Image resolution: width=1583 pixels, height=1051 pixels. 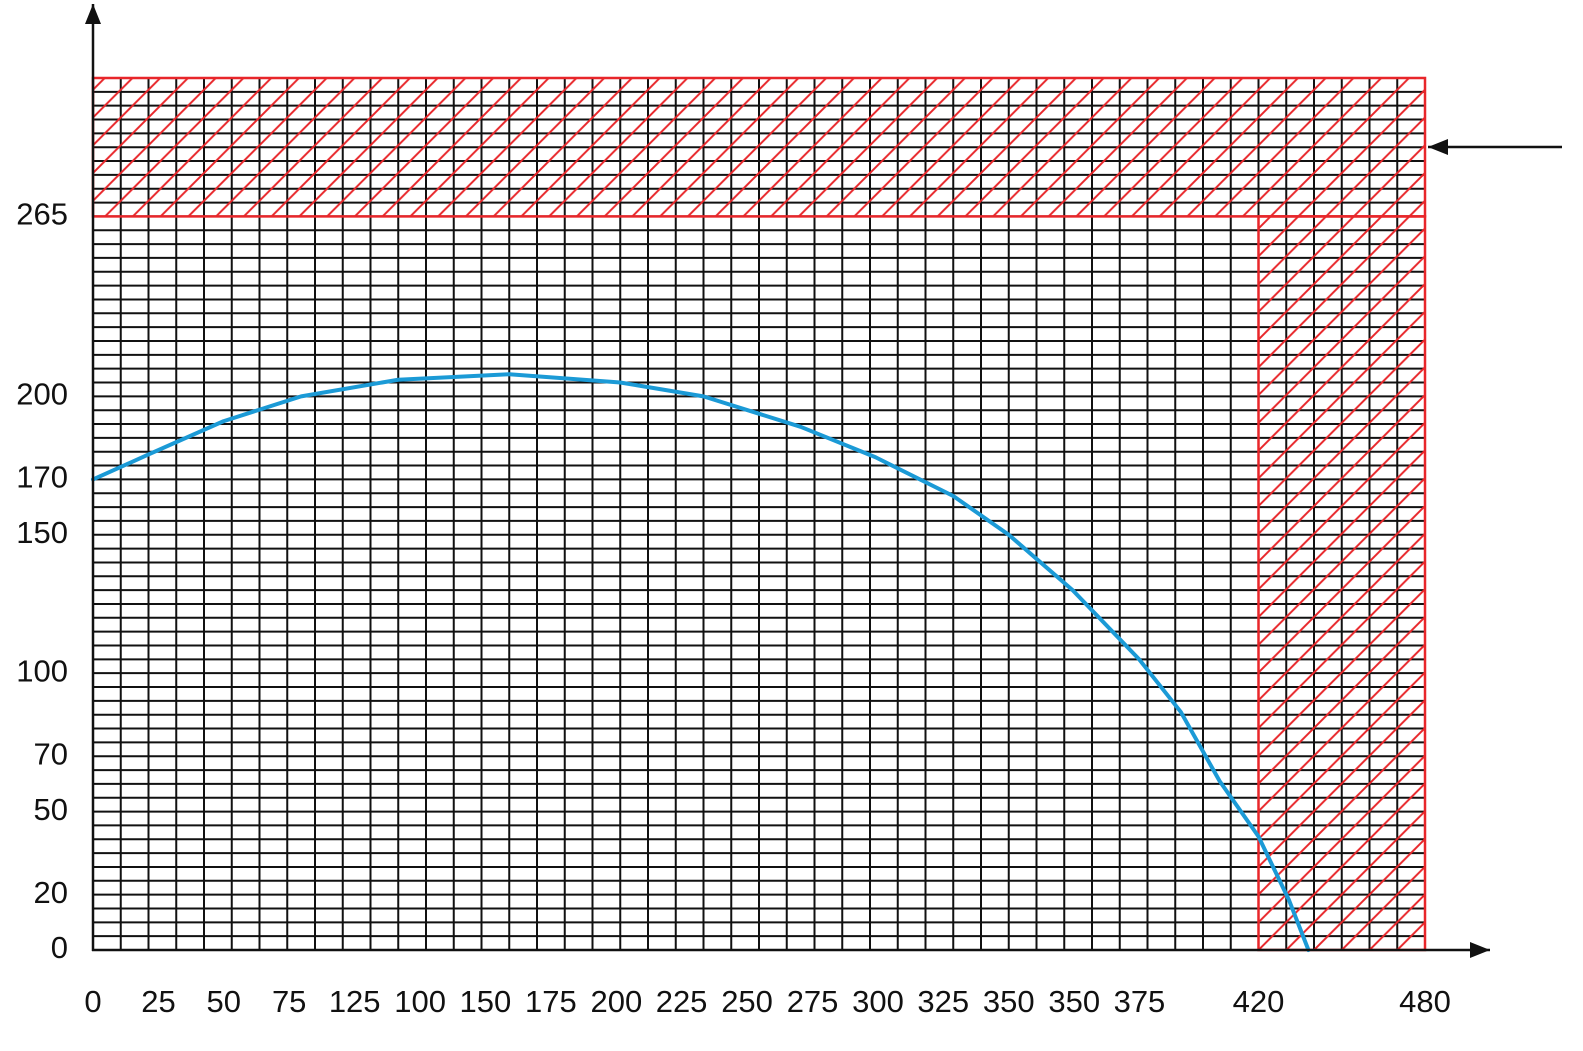 What do you see at coordinates (51, 753) in the screenshot?
I see `y-tick-label: 70` at bounding box center [51, 753].